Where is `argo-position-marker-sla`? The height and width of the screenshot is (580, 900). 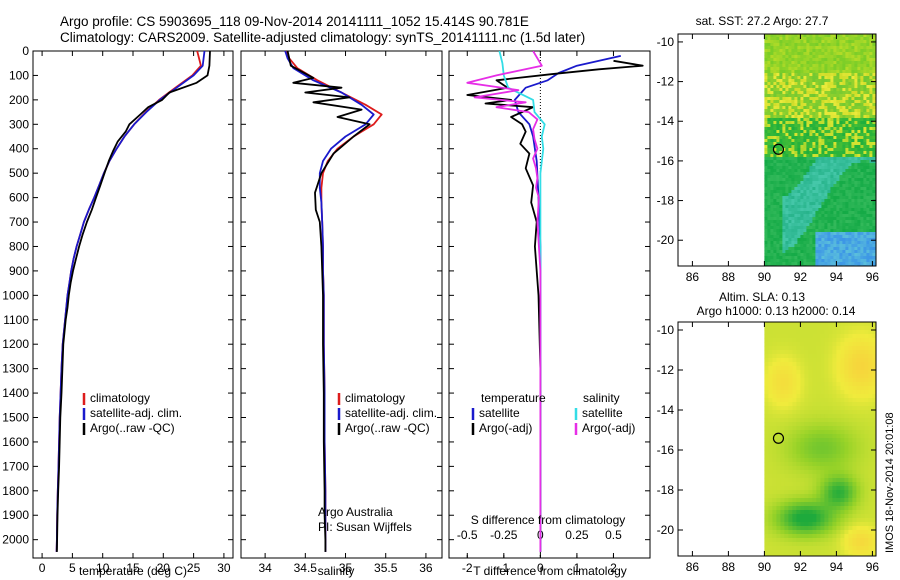
argo-position-marker-sla is located at coordinates (778, 438).